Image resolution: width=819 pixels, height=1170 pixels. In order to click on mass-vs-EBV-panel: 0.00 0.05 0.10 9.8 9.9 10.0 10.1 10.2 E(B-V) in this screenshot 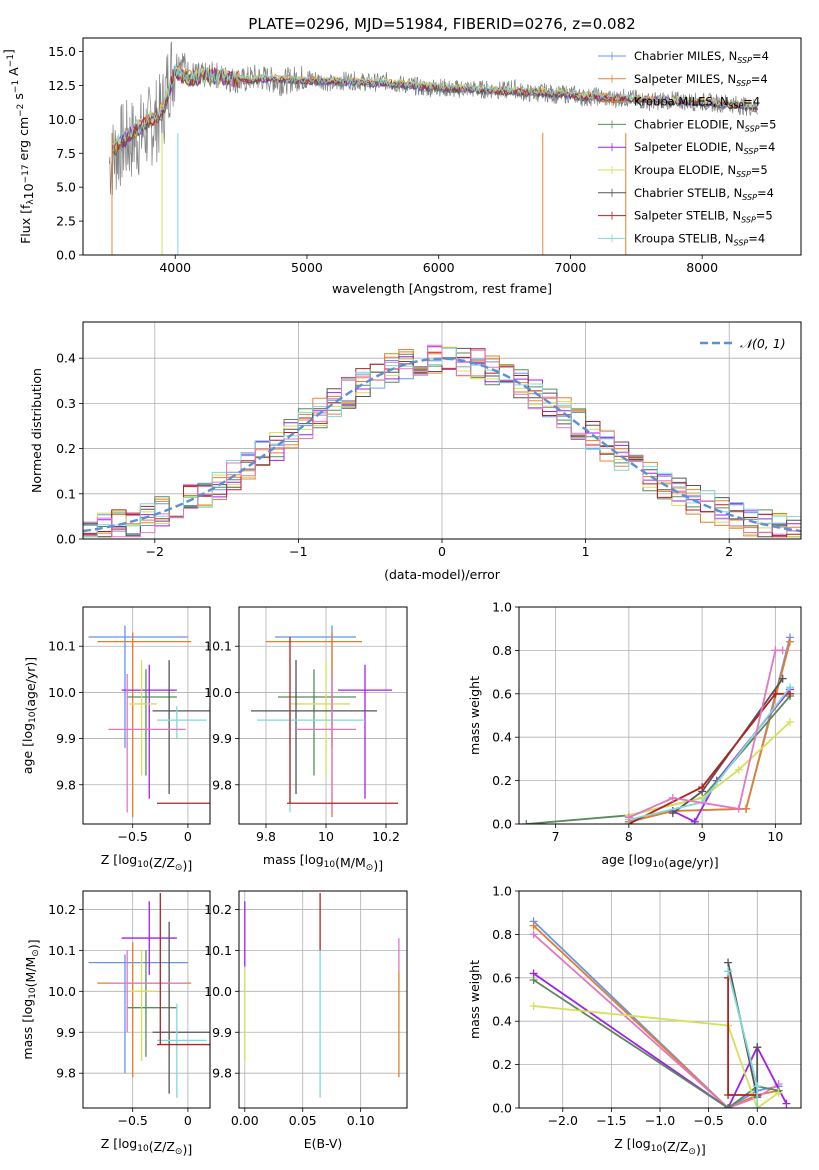, I will do `click(306, 1020)`.